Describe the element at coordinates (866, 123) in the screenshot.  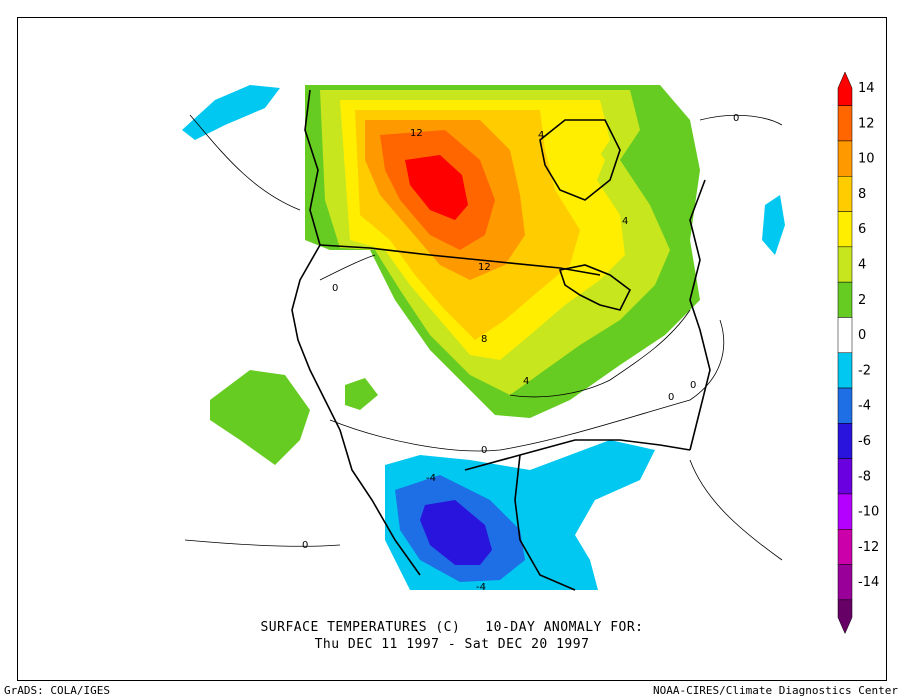
I see `legend-level-label: 12` at that location.